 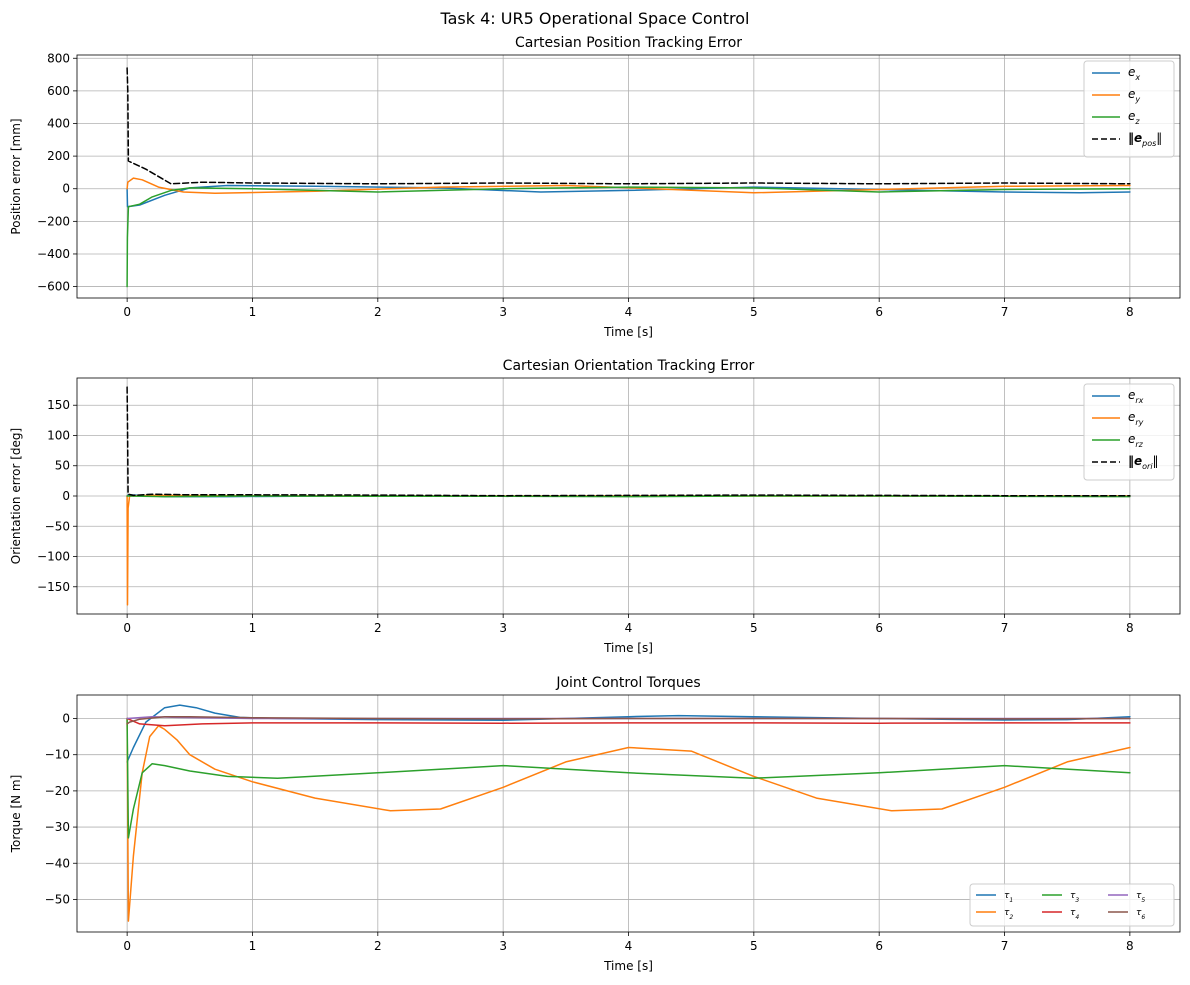 I want to click on y-tick-label: −20, so click(x=57, y=791).